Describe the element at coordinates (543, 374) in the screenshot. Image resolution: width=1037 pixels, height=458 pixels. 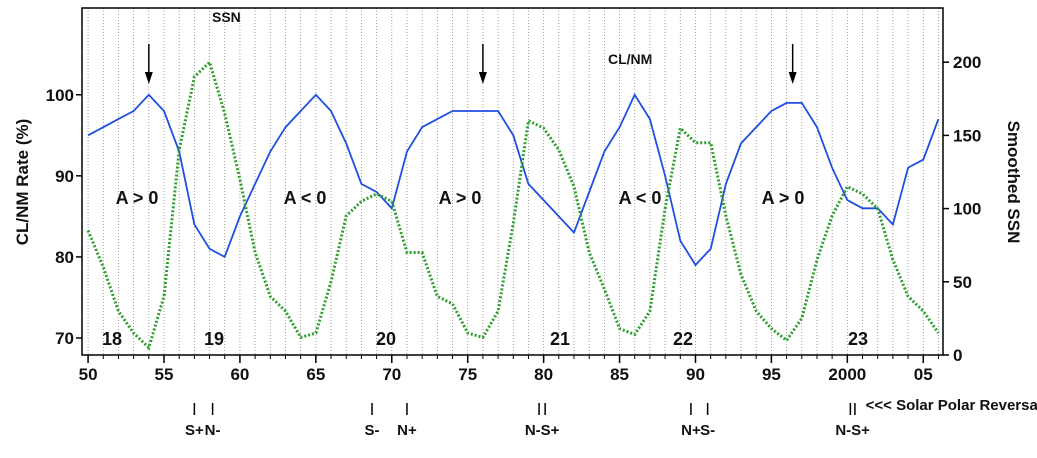
I see `x-tick-label: 80` at that location.